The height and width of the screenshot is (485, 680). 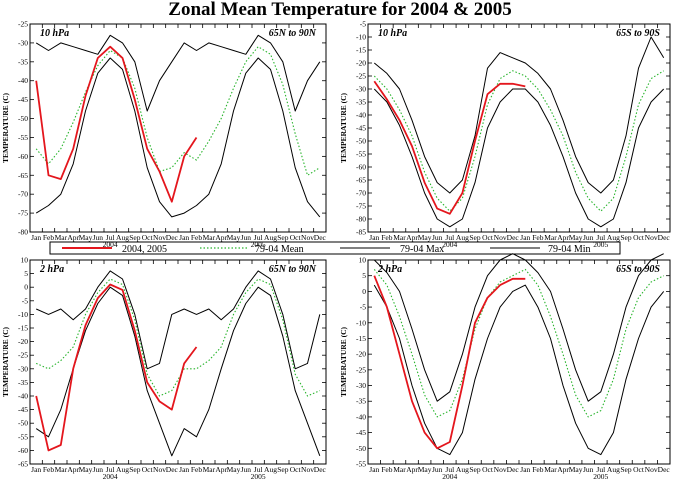 I want to click on region-label: 65S to 90S, so click(x=638, y=33).